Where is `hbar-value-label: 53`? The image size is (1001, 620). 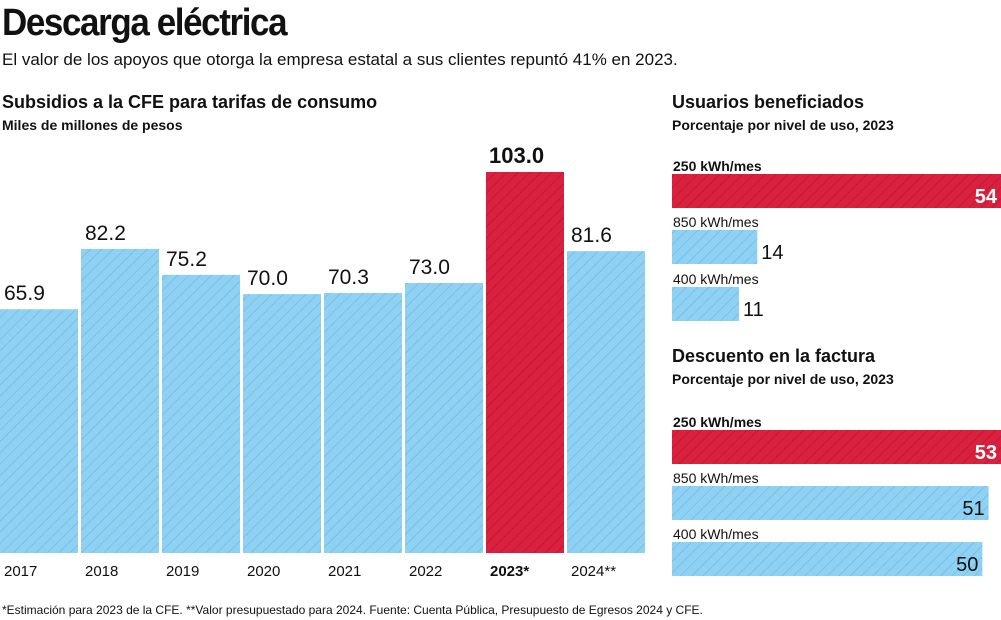
hbar-value-label: 53 is located at coordinates (986, 453).